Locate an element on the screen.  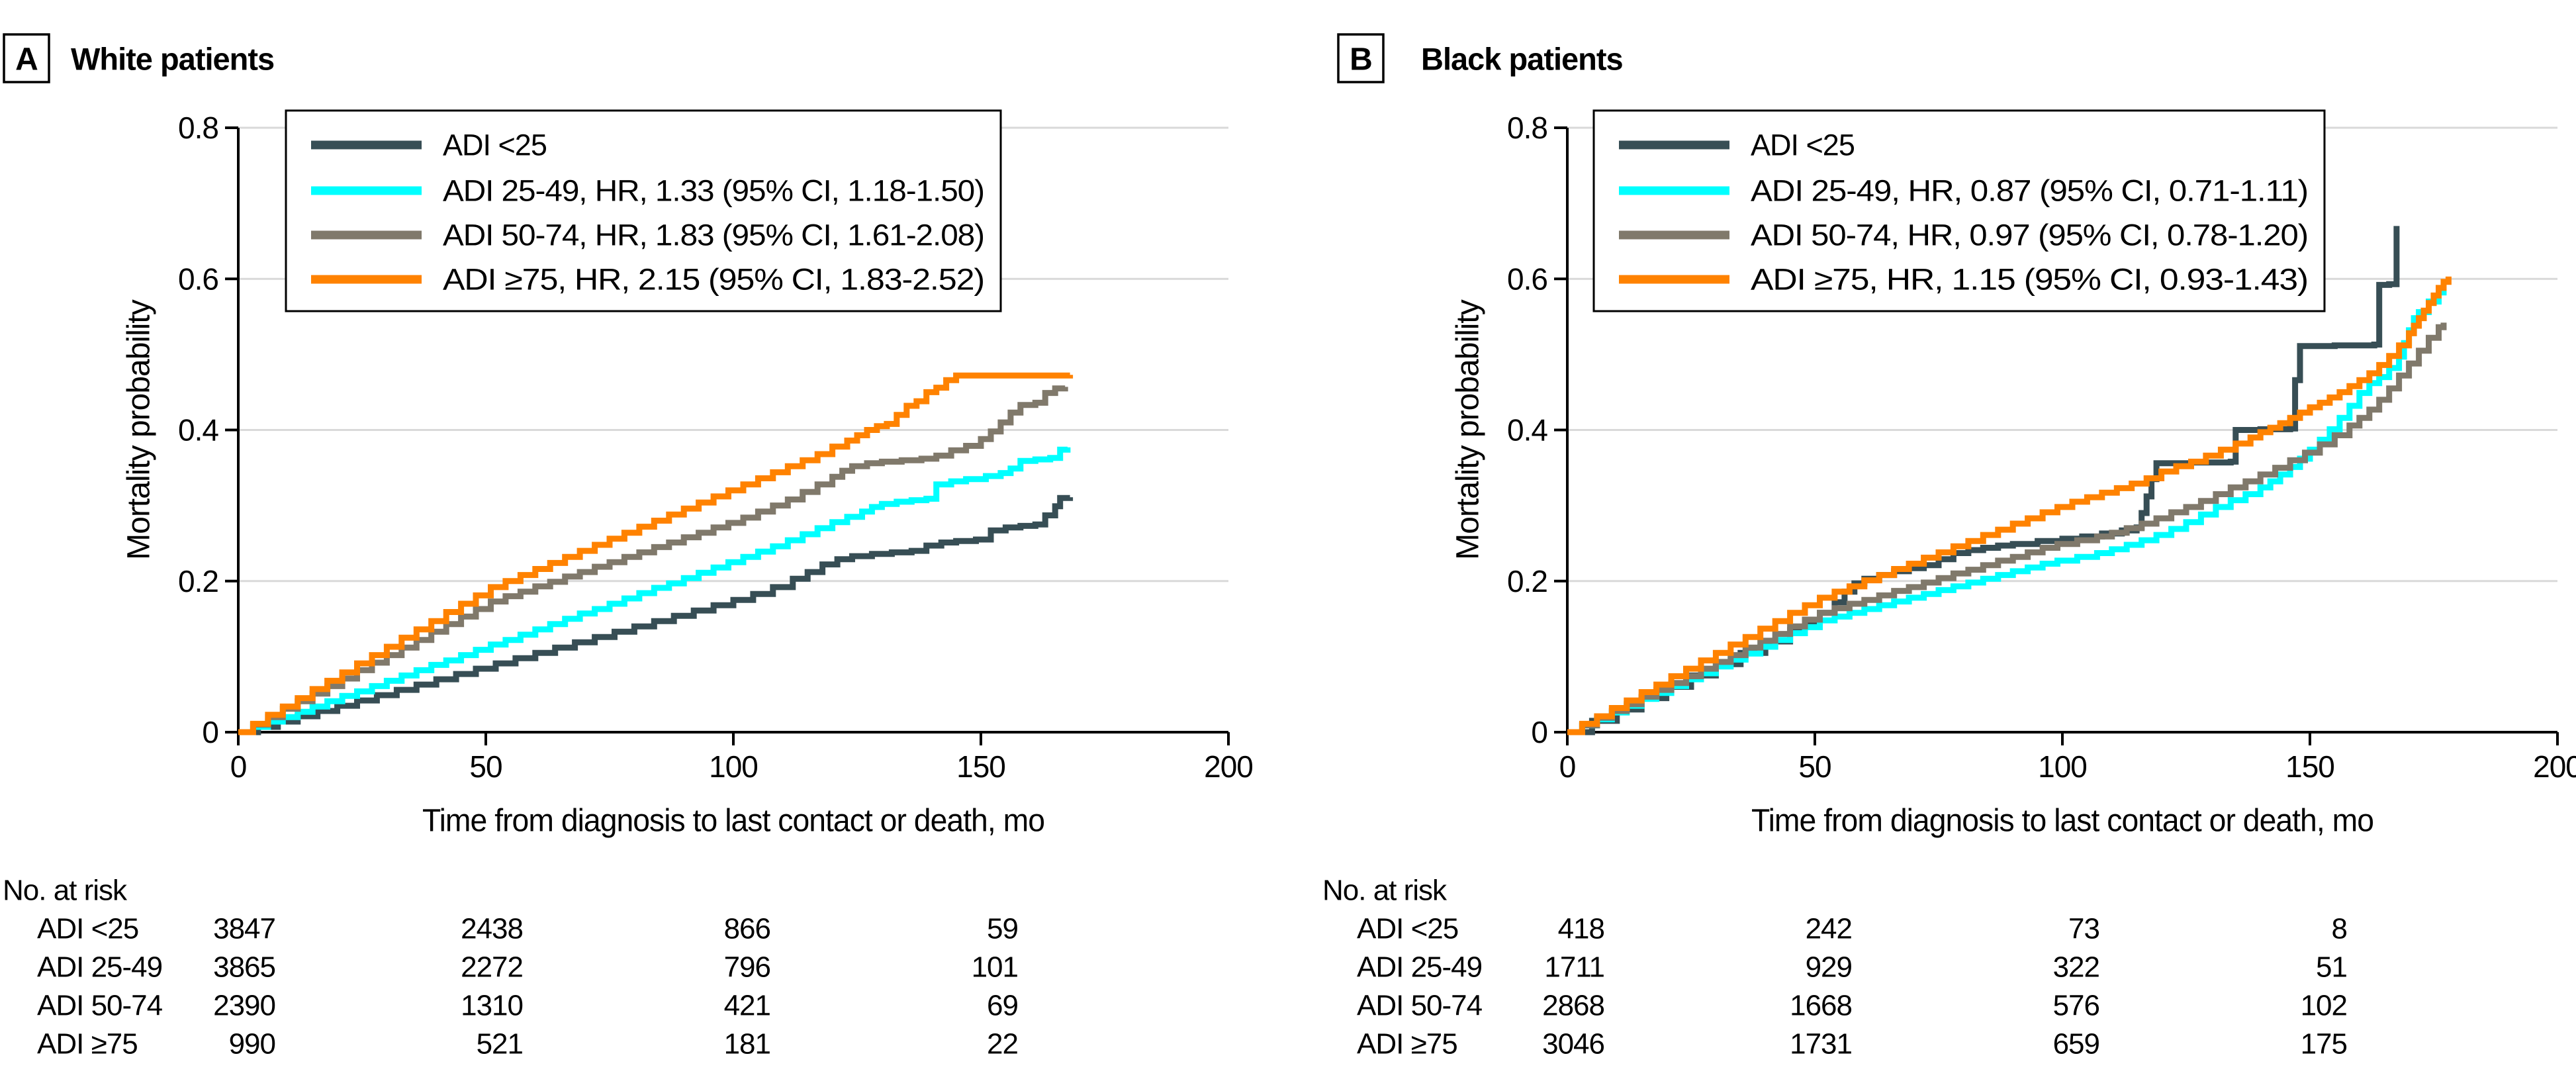
panel-letter: B is located at coordinates (1361, 59).